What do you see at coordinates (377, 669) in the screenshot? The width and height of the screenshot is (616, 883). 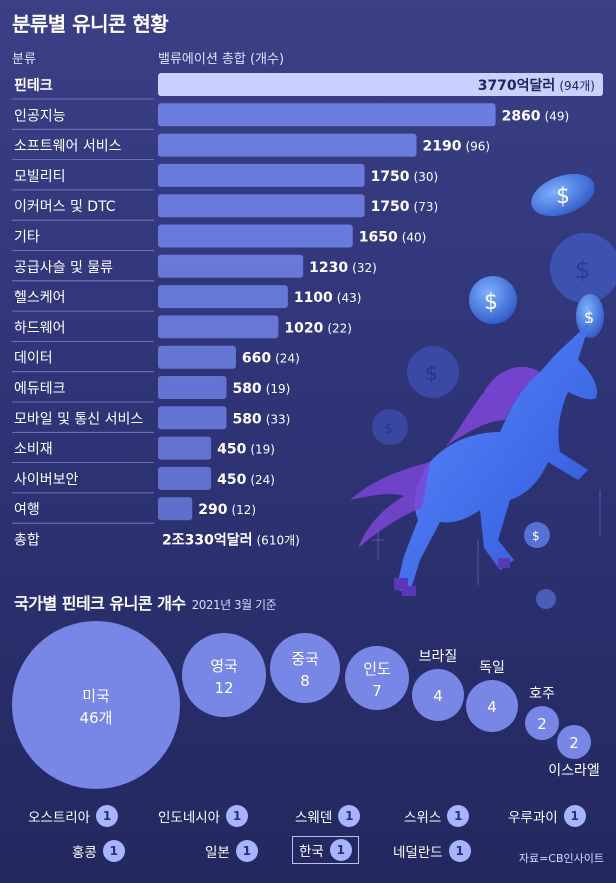 I see `country-label: 인도` at bounding box center [377, 669].